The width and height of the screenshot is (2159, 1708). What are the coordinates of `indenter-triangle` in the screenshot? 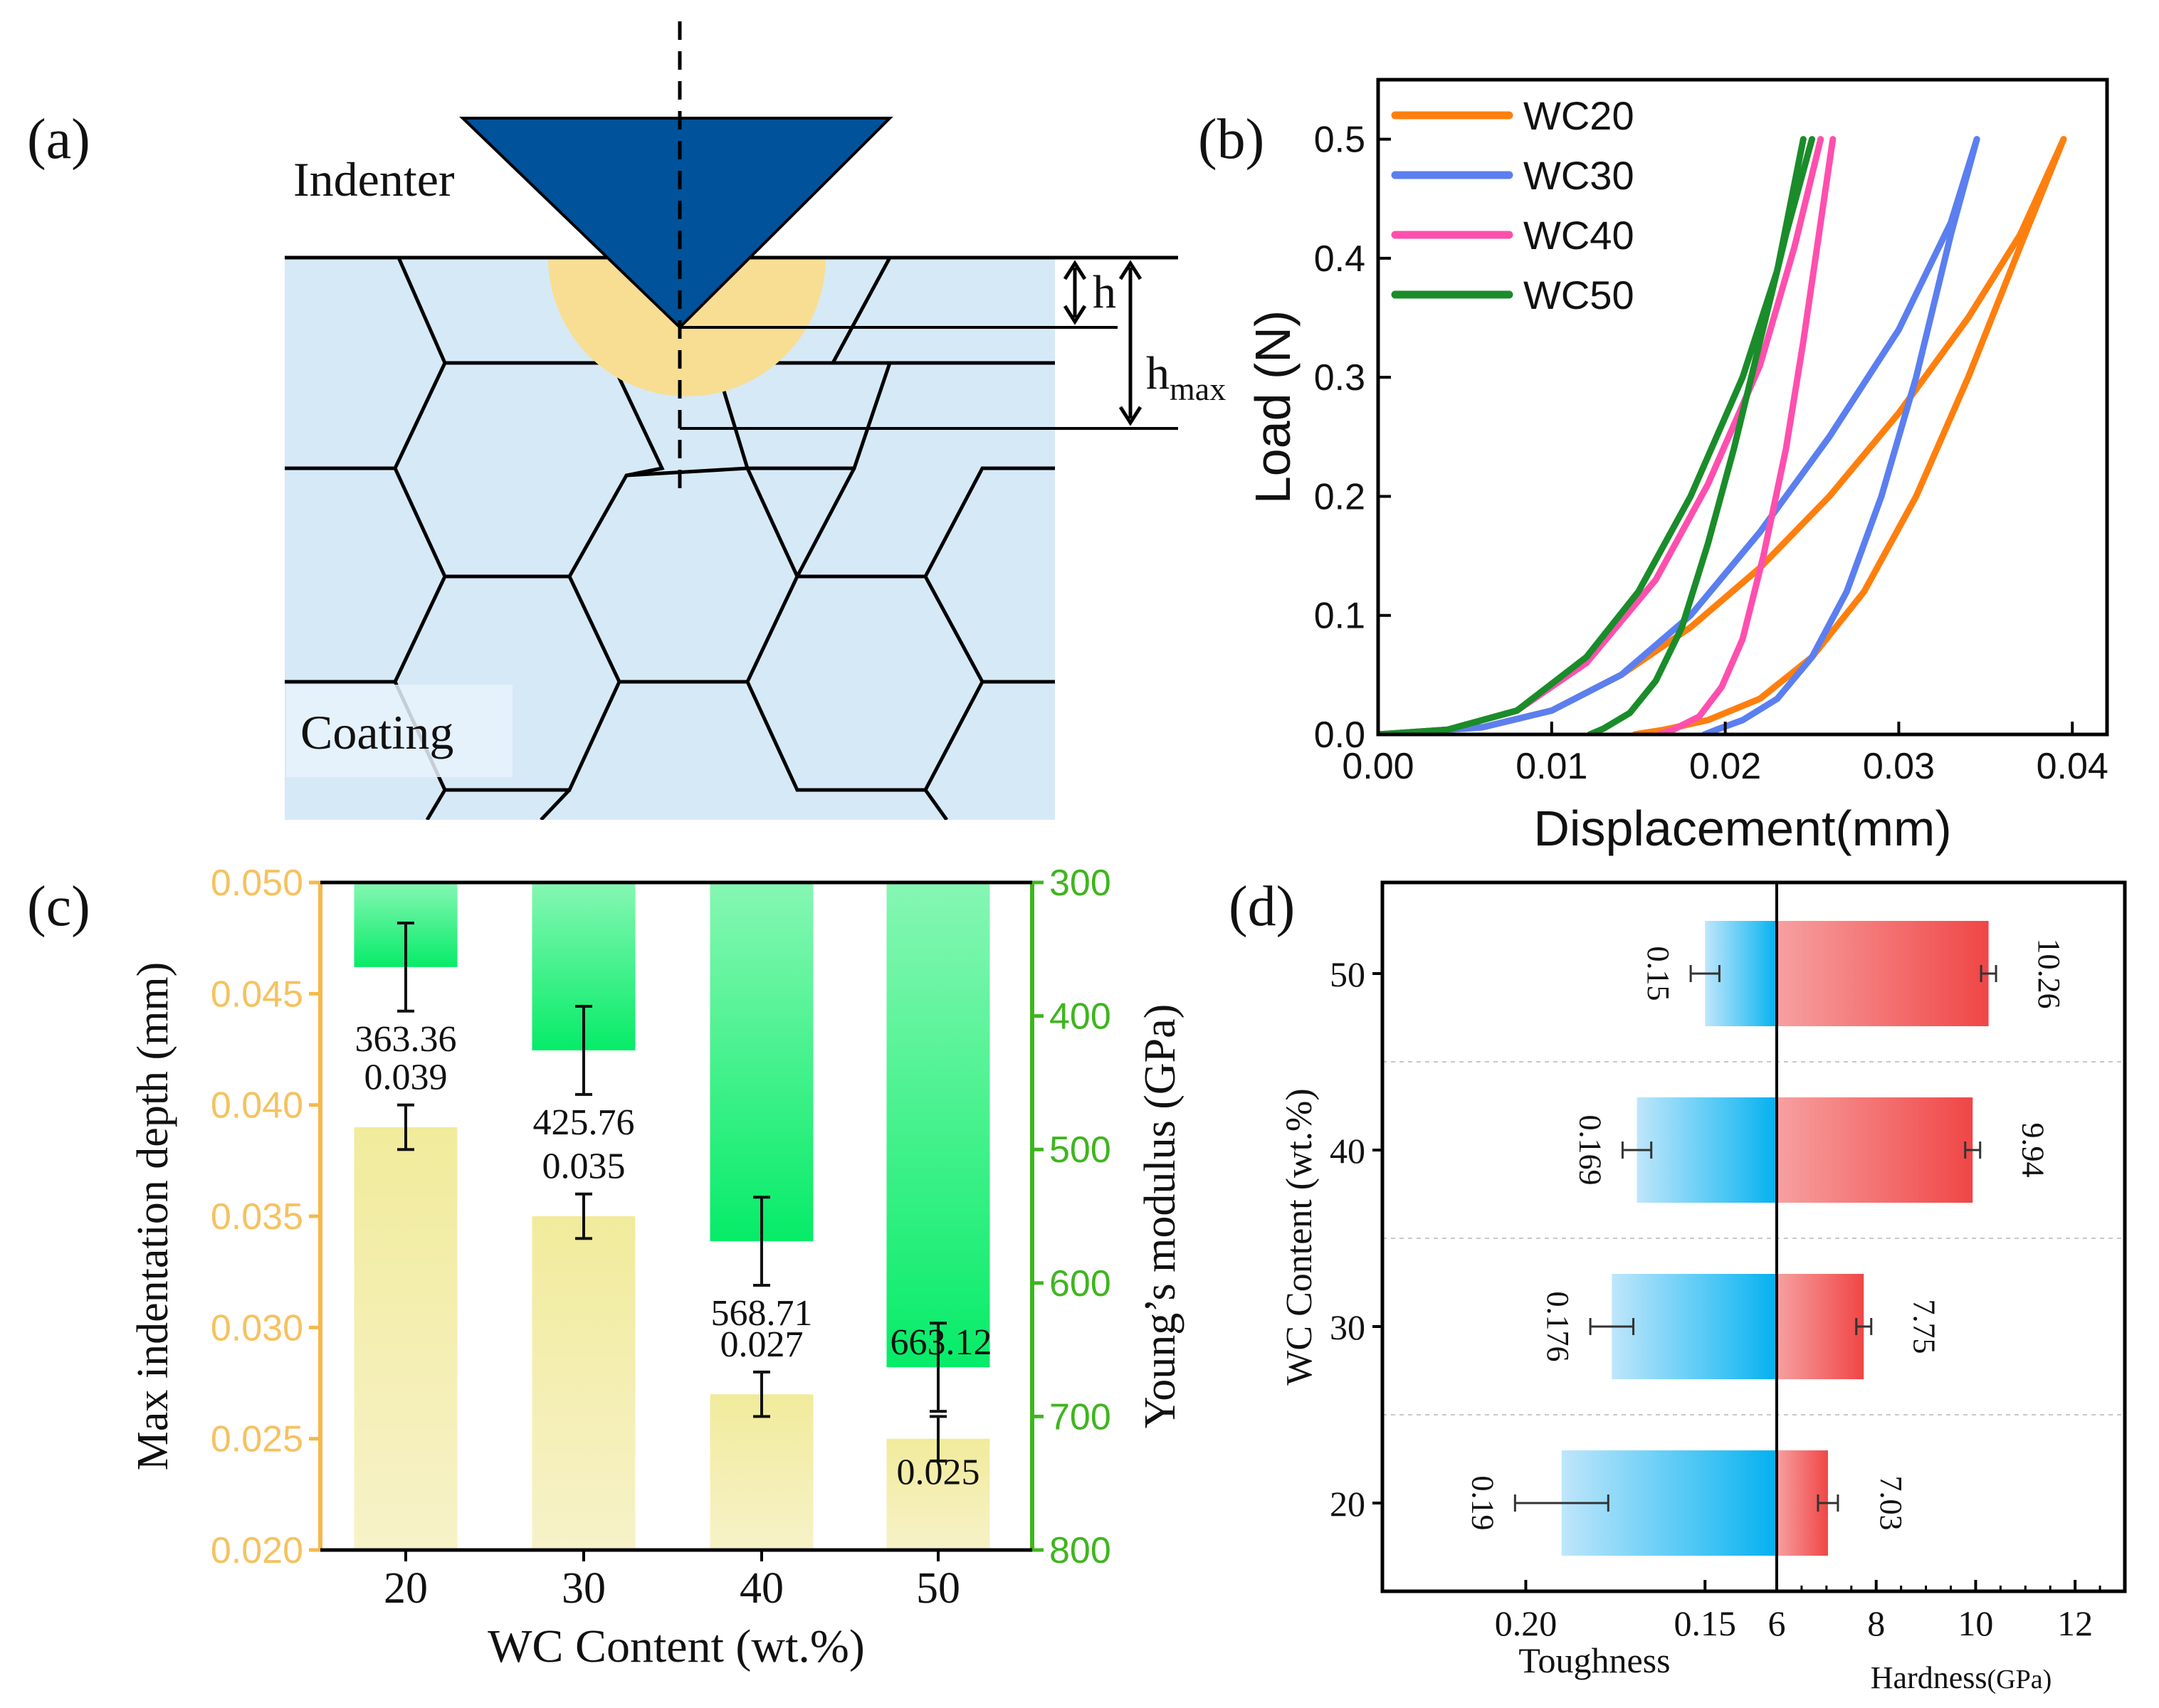 It's located at (676, 223).